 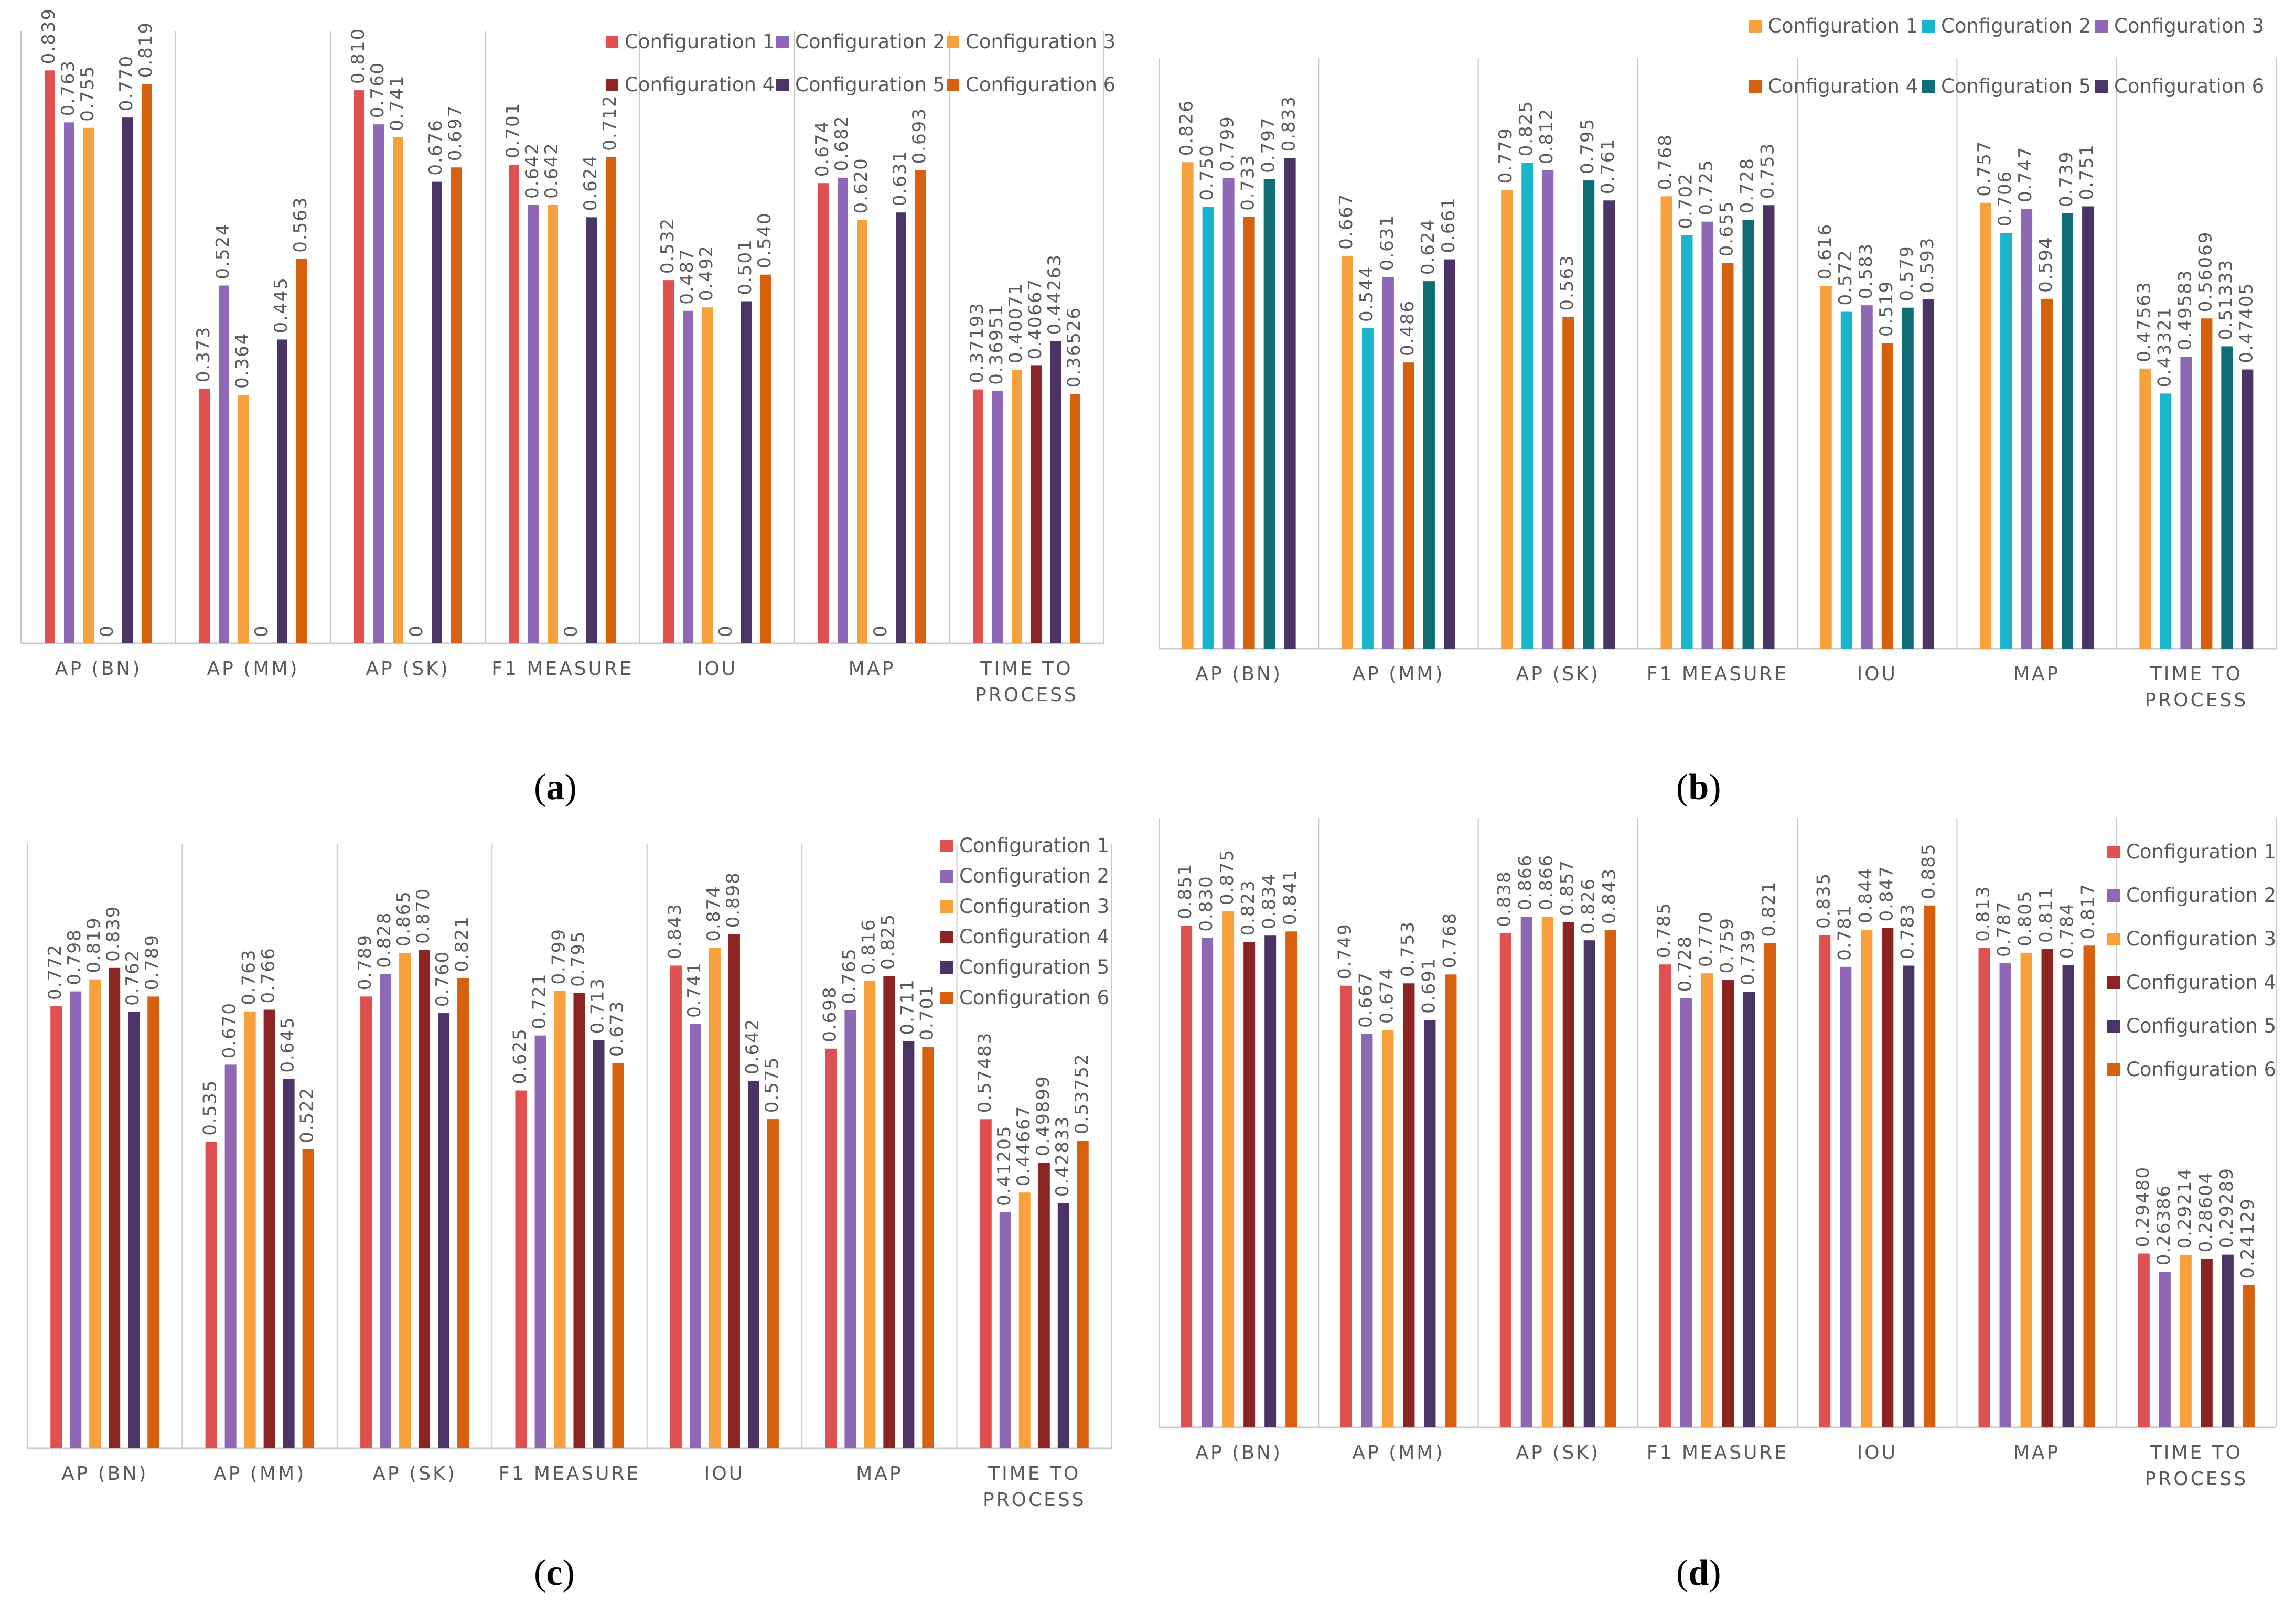 What do you see at coordinates (242, 360) in the screenshot?
I see `data-label-ap-mm-config-3: 0.364` at bounding box center [242, 360].